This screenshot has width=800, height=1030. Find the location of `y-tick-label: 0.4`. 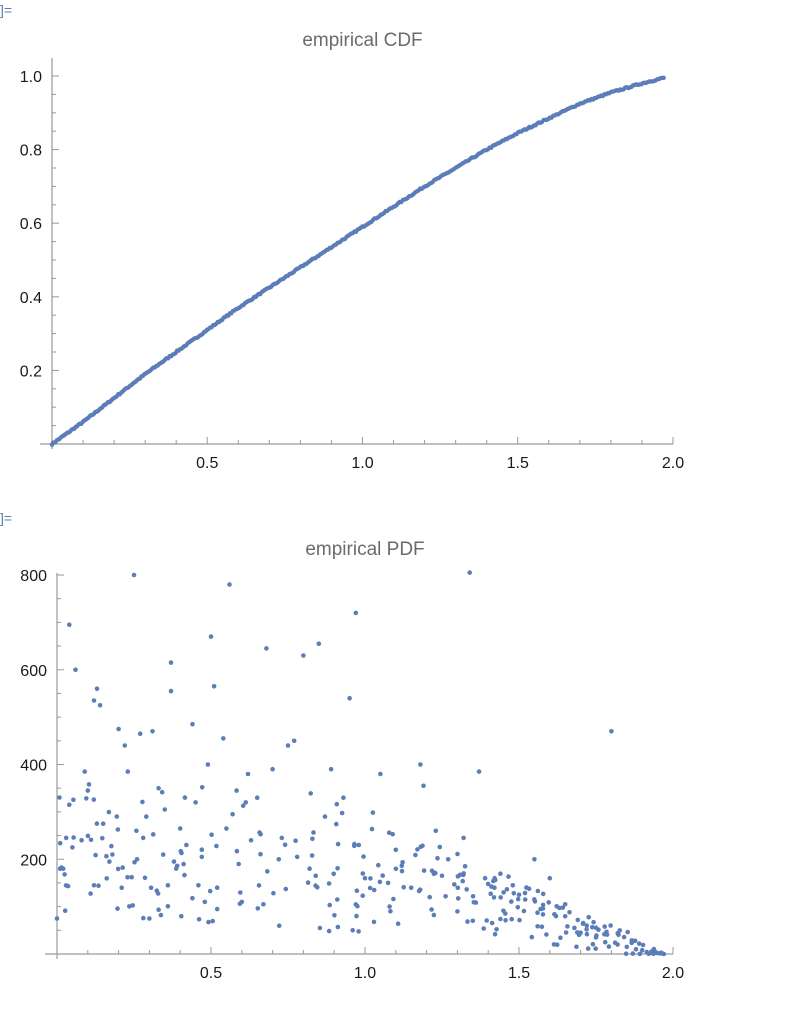

y-tick-label: 0.4 is located at coordinates (31, 298).